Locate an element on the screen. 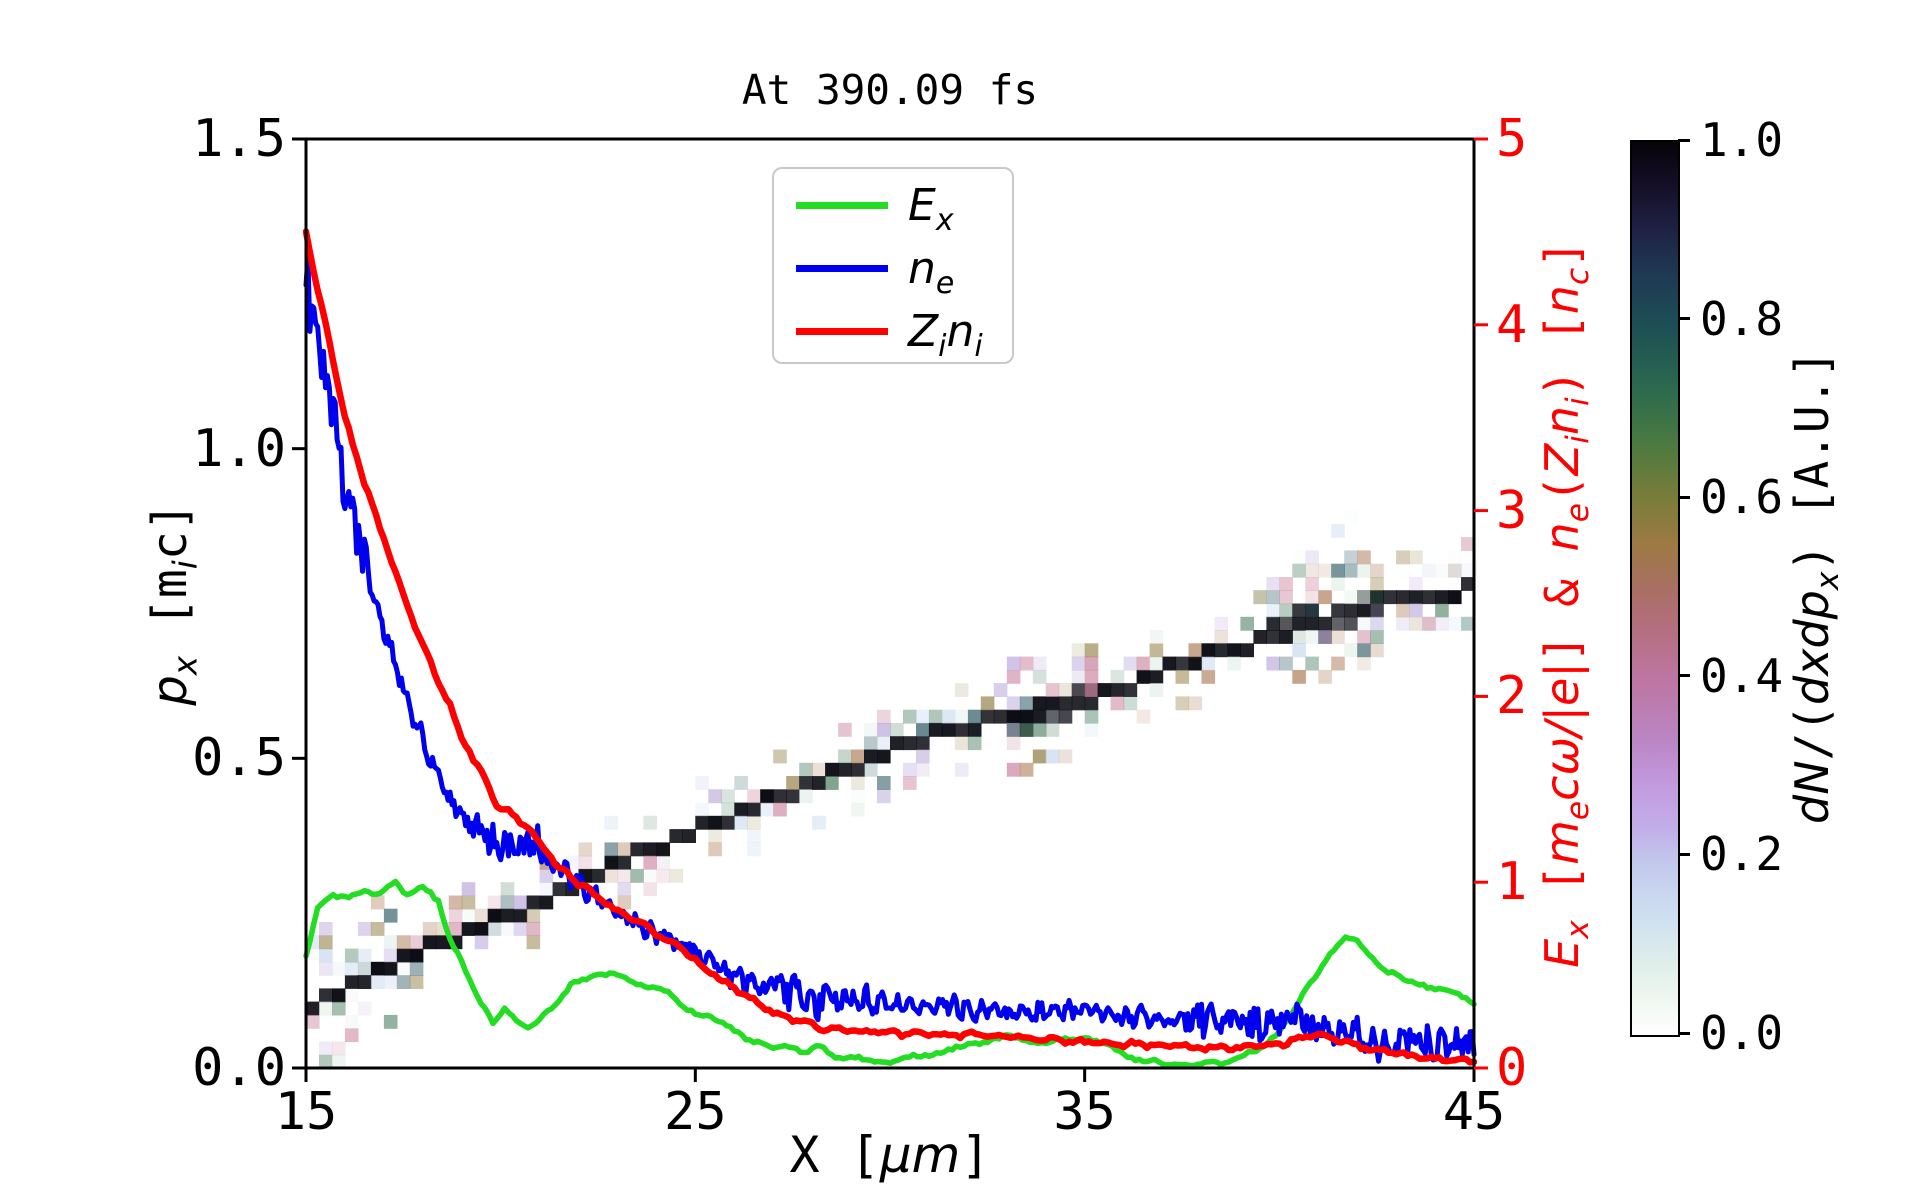  colorbar-tick-label-0.8: 0.8 is located at coordinates (1742, 318).